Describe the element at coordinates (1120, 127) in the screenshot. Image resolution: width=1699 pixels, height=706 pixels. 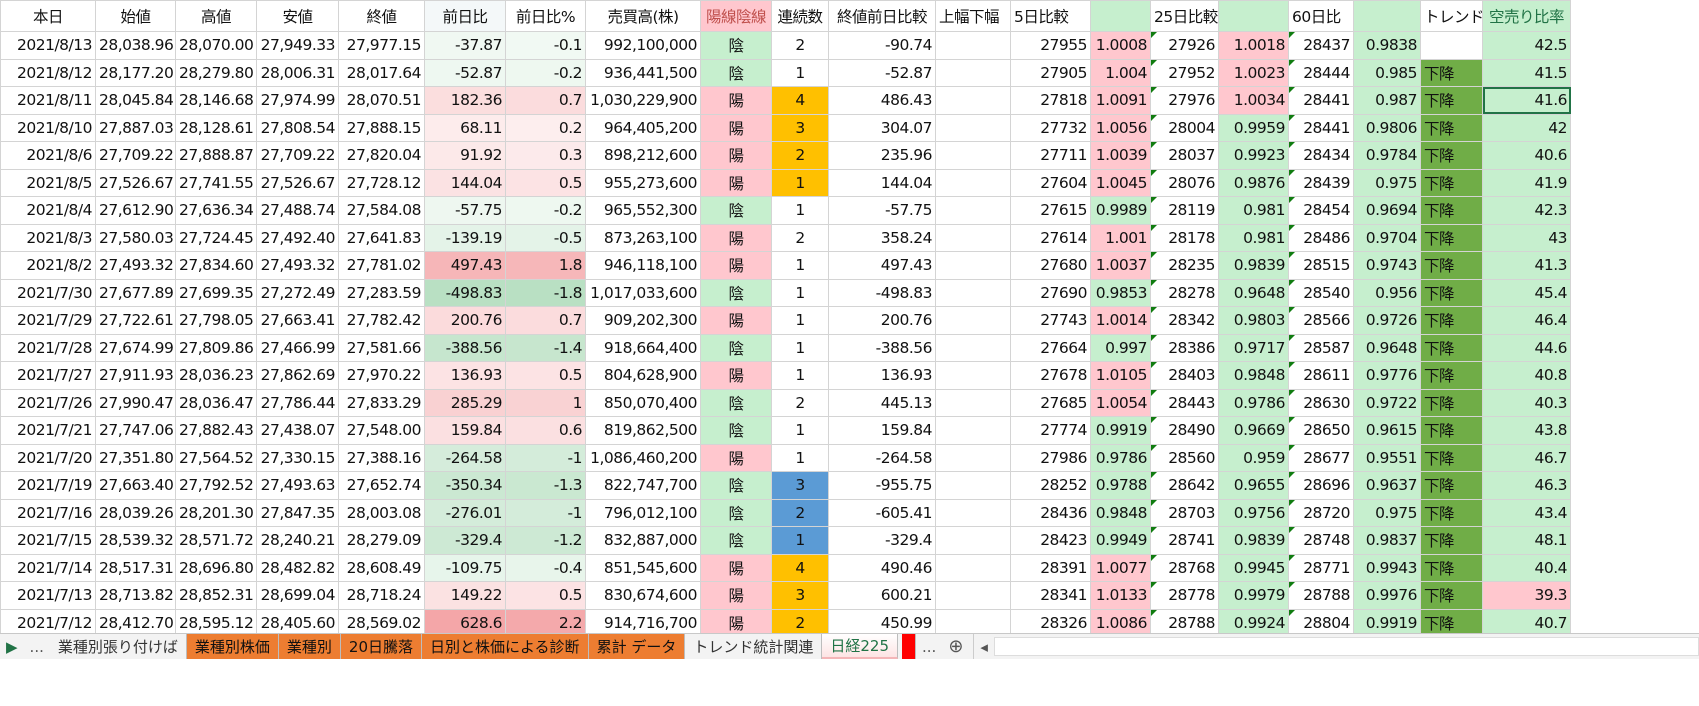
I see `cell-r5: 1.0056` at that location.